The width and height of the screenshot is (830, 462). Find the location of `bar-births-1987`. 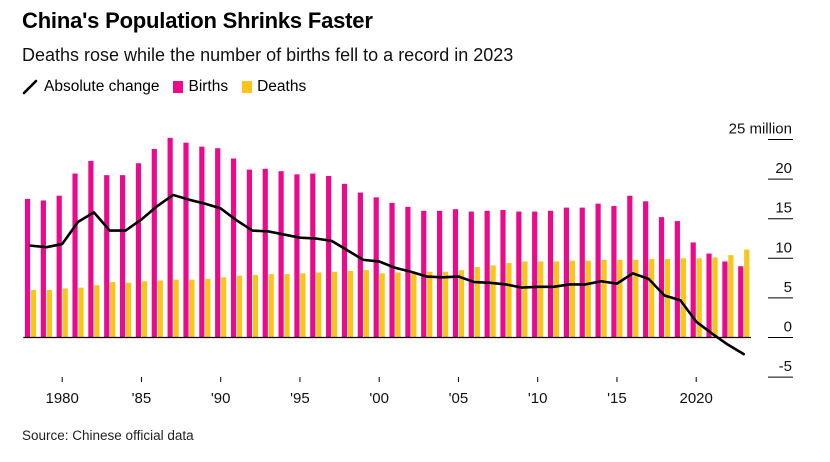

bar-births-1987 is located at coordinates (170, 237).